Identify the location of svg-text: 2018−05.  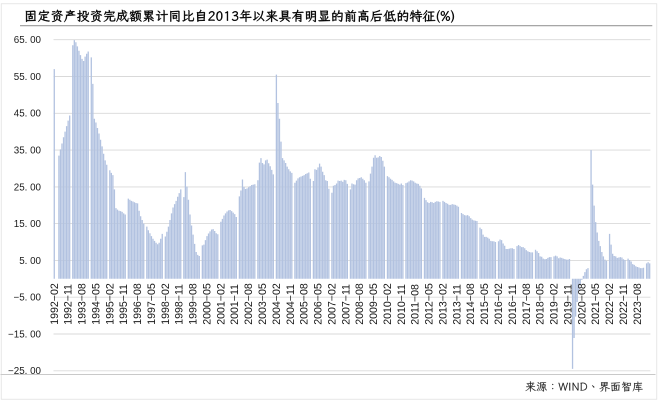
(541, 304).